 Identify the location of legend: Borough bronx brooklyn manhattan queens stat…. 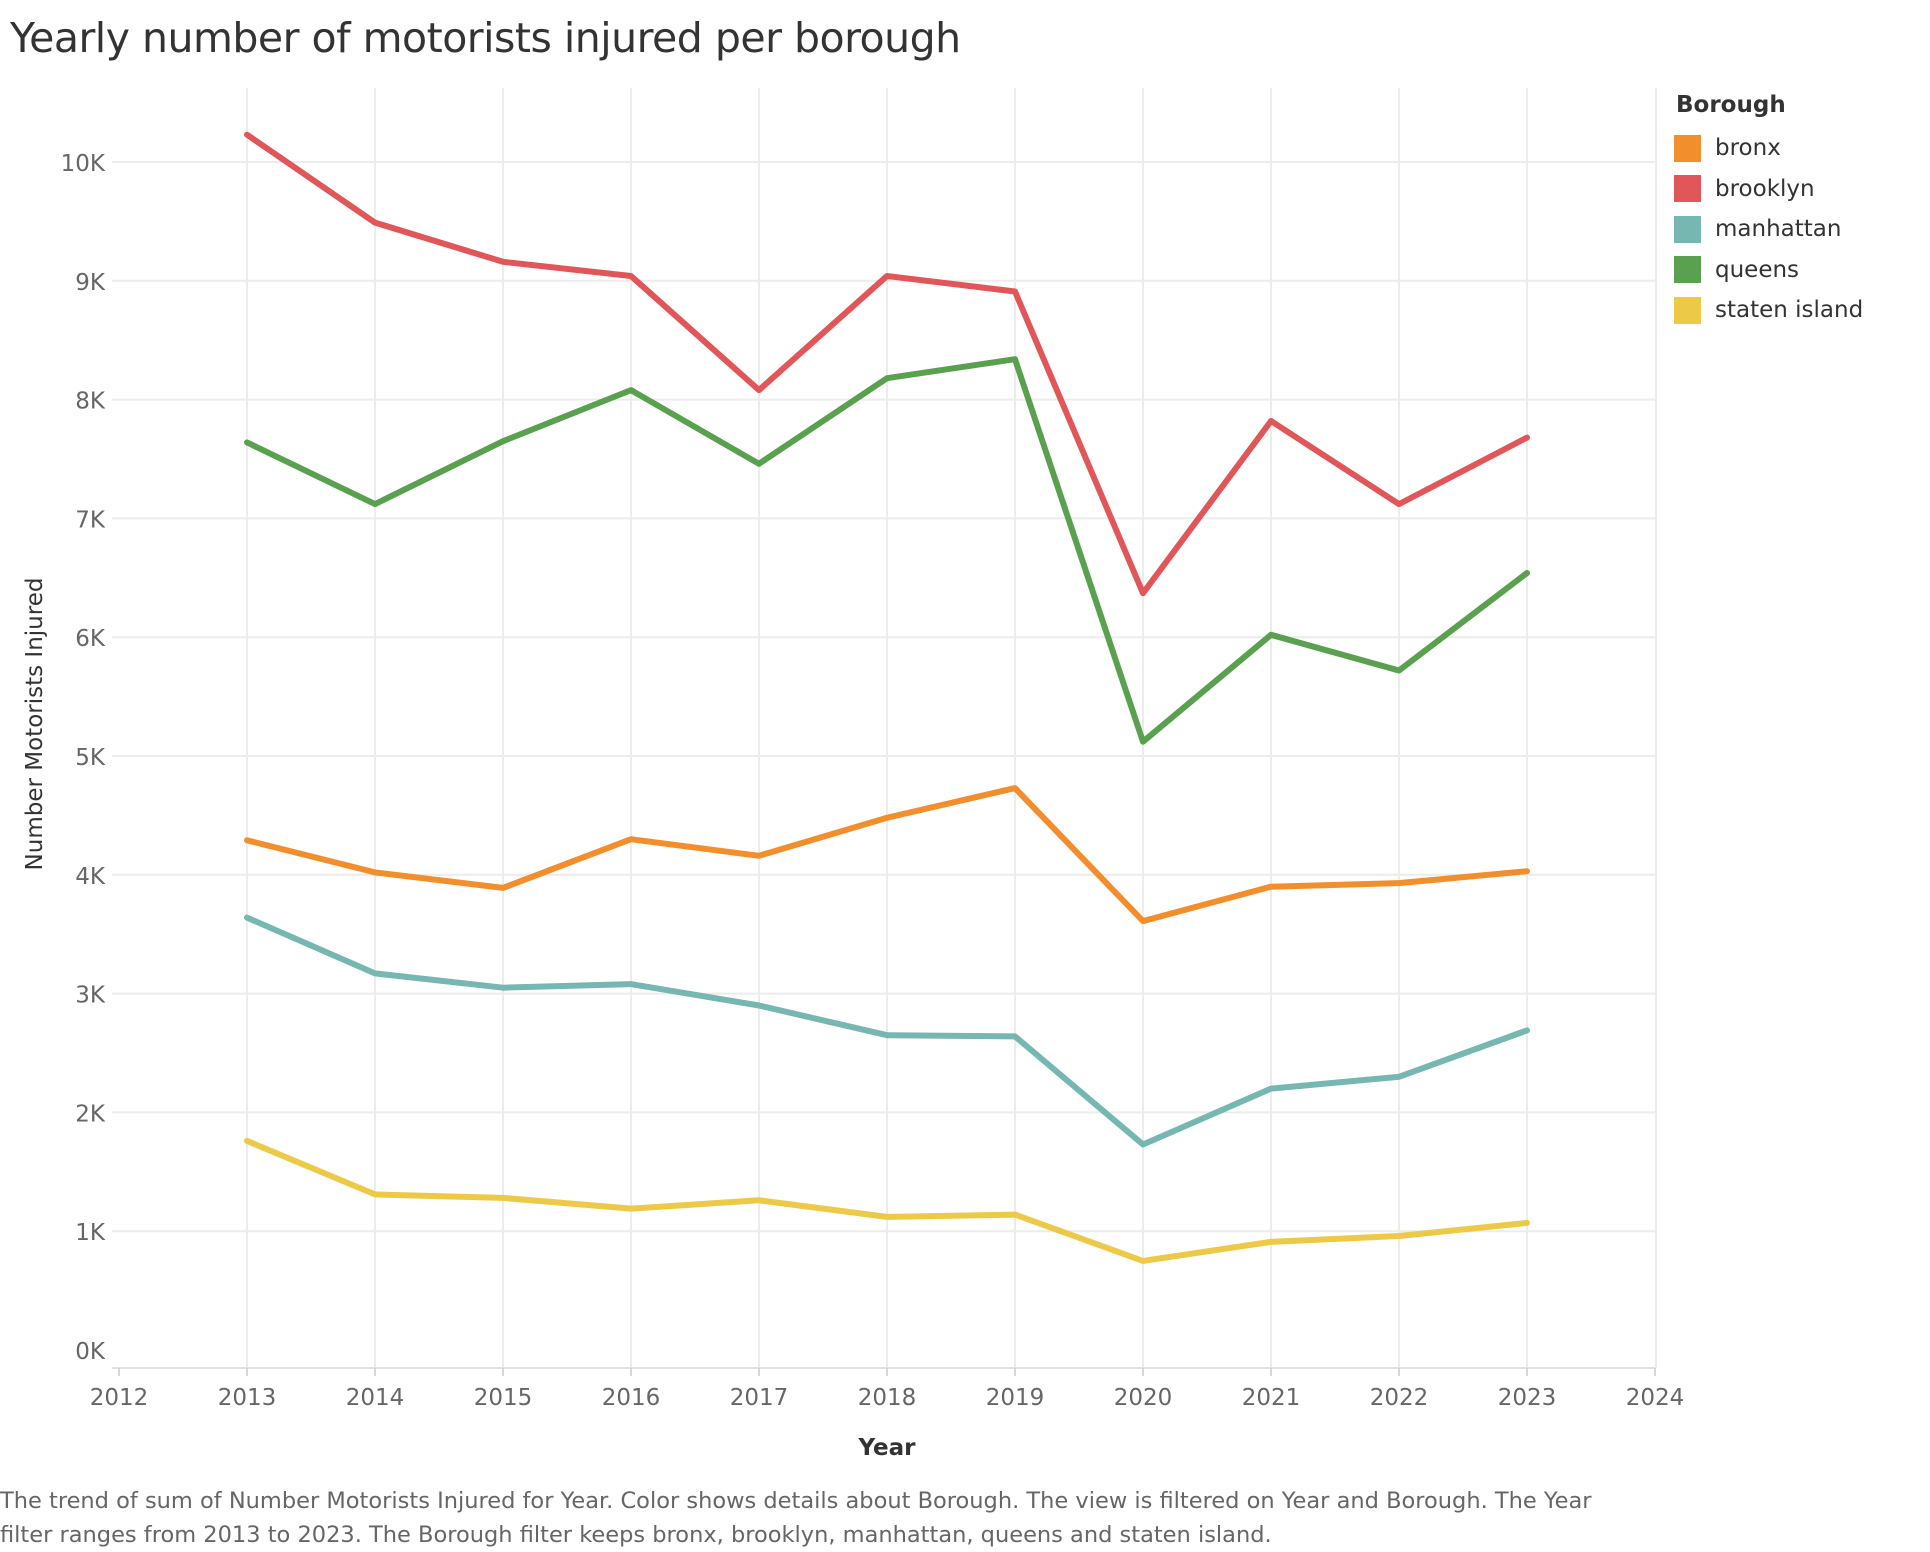
(1768, 211).